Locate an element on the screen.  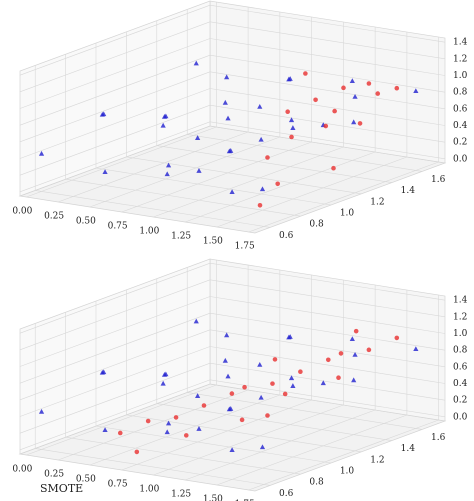
x-tick-label: 0.50 is located at coordinates (86, 480).